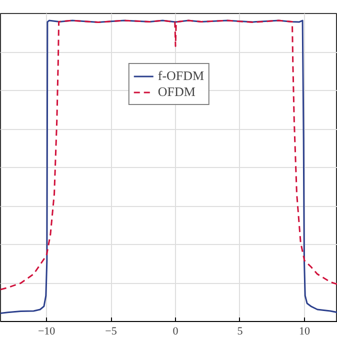  I want to click on x-tick-label: 10, so click(304, 331).